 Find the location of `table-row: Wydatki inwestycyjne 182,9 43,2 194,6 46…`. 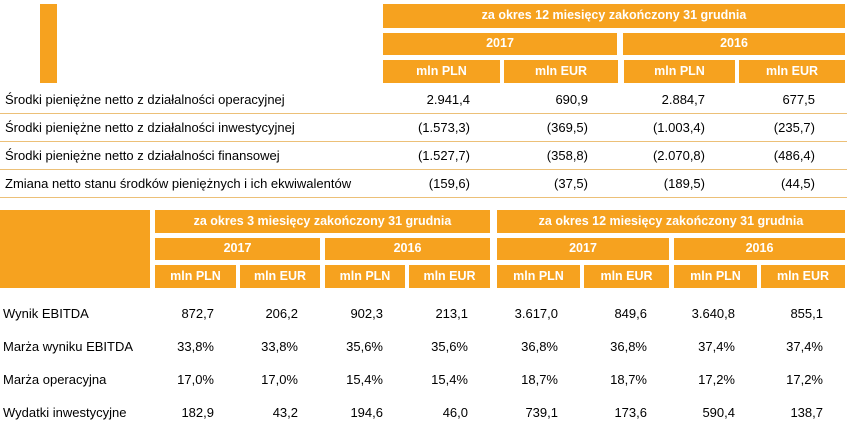

table-row: Wydatki inwestycyjne 182,9 43,2 194,6 46… is located at coordinates (423, 412).